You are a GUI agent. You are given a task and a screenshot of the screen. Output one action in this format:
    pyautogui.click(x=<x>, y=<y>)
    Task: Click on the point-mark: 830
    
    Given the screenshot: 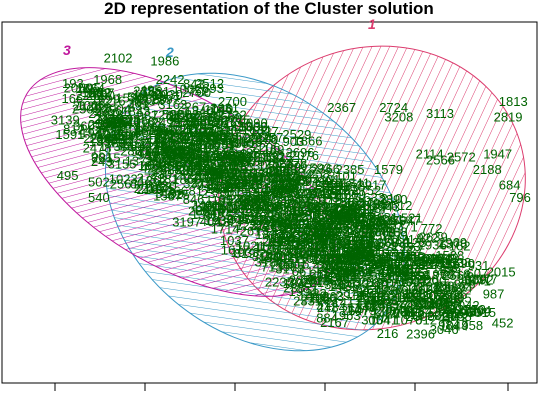 What is the action you would take?
    pyautogui.click(x=228, y=131)
    